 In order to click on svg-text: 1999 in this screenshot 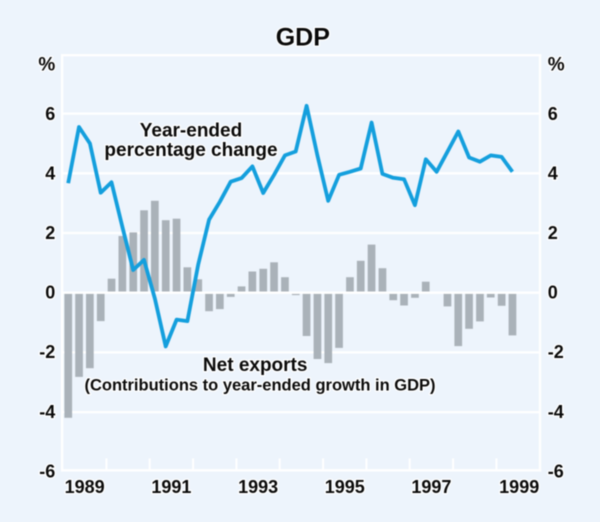, I will do `click(519, 487)`.